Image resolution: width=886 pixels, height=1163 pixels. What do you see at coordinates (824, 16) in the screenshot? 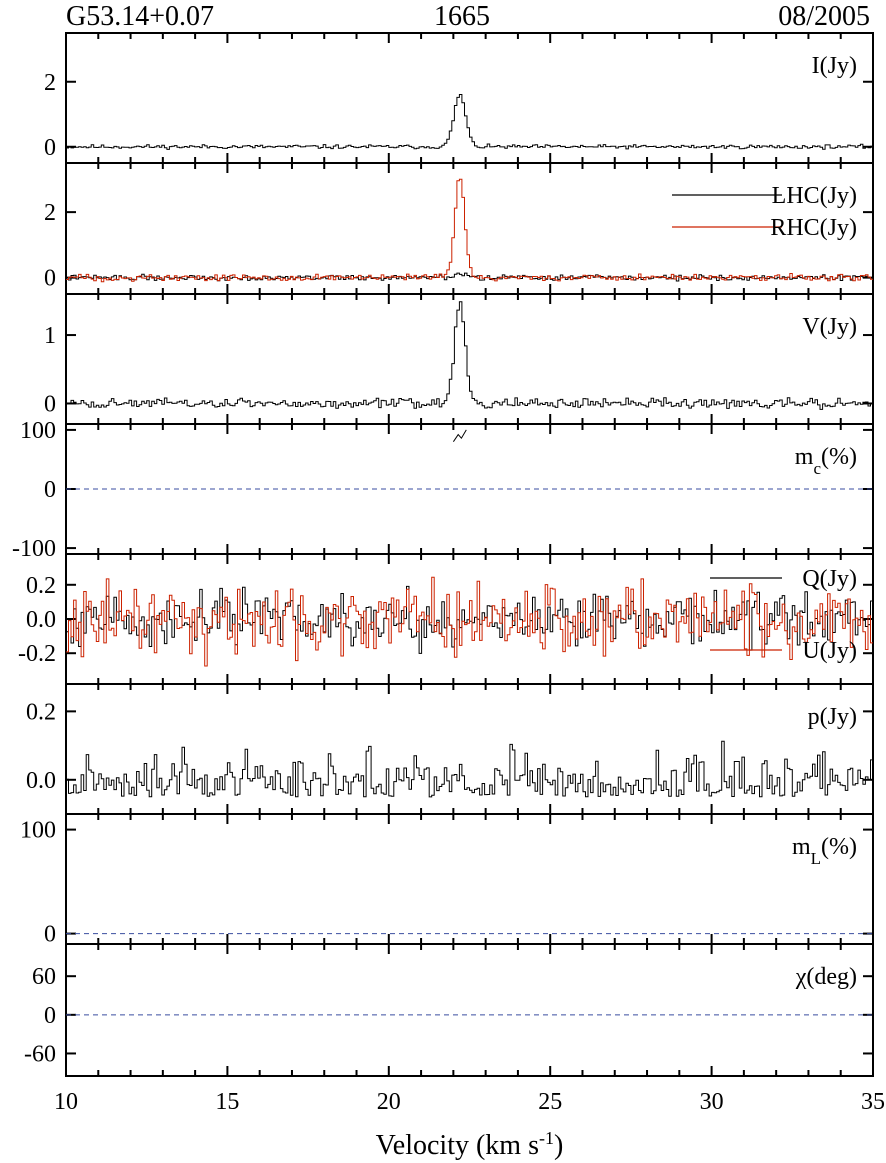
I see `date-label: 08/2005` at bounding box center [824, 16].